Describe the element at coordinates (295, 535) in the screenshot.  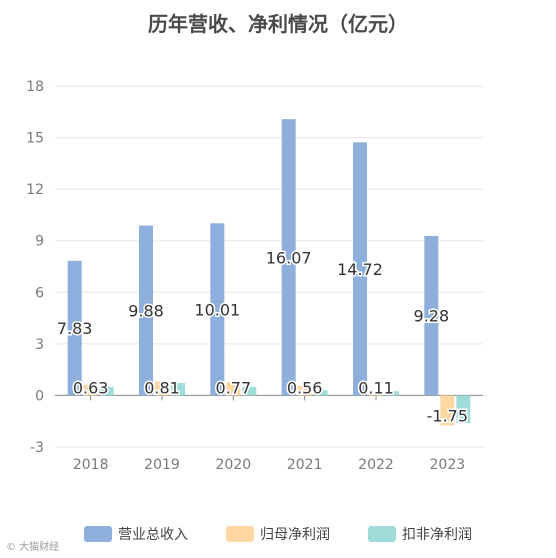
I see `legend-label-net-profit: 归母净利润` at that location.